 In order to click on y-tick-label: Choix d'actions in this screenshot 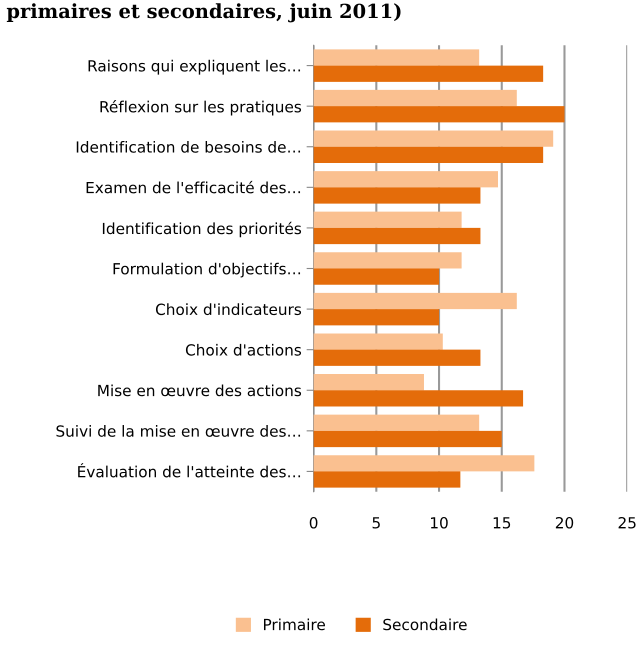, I will do `click(244, 350)`.